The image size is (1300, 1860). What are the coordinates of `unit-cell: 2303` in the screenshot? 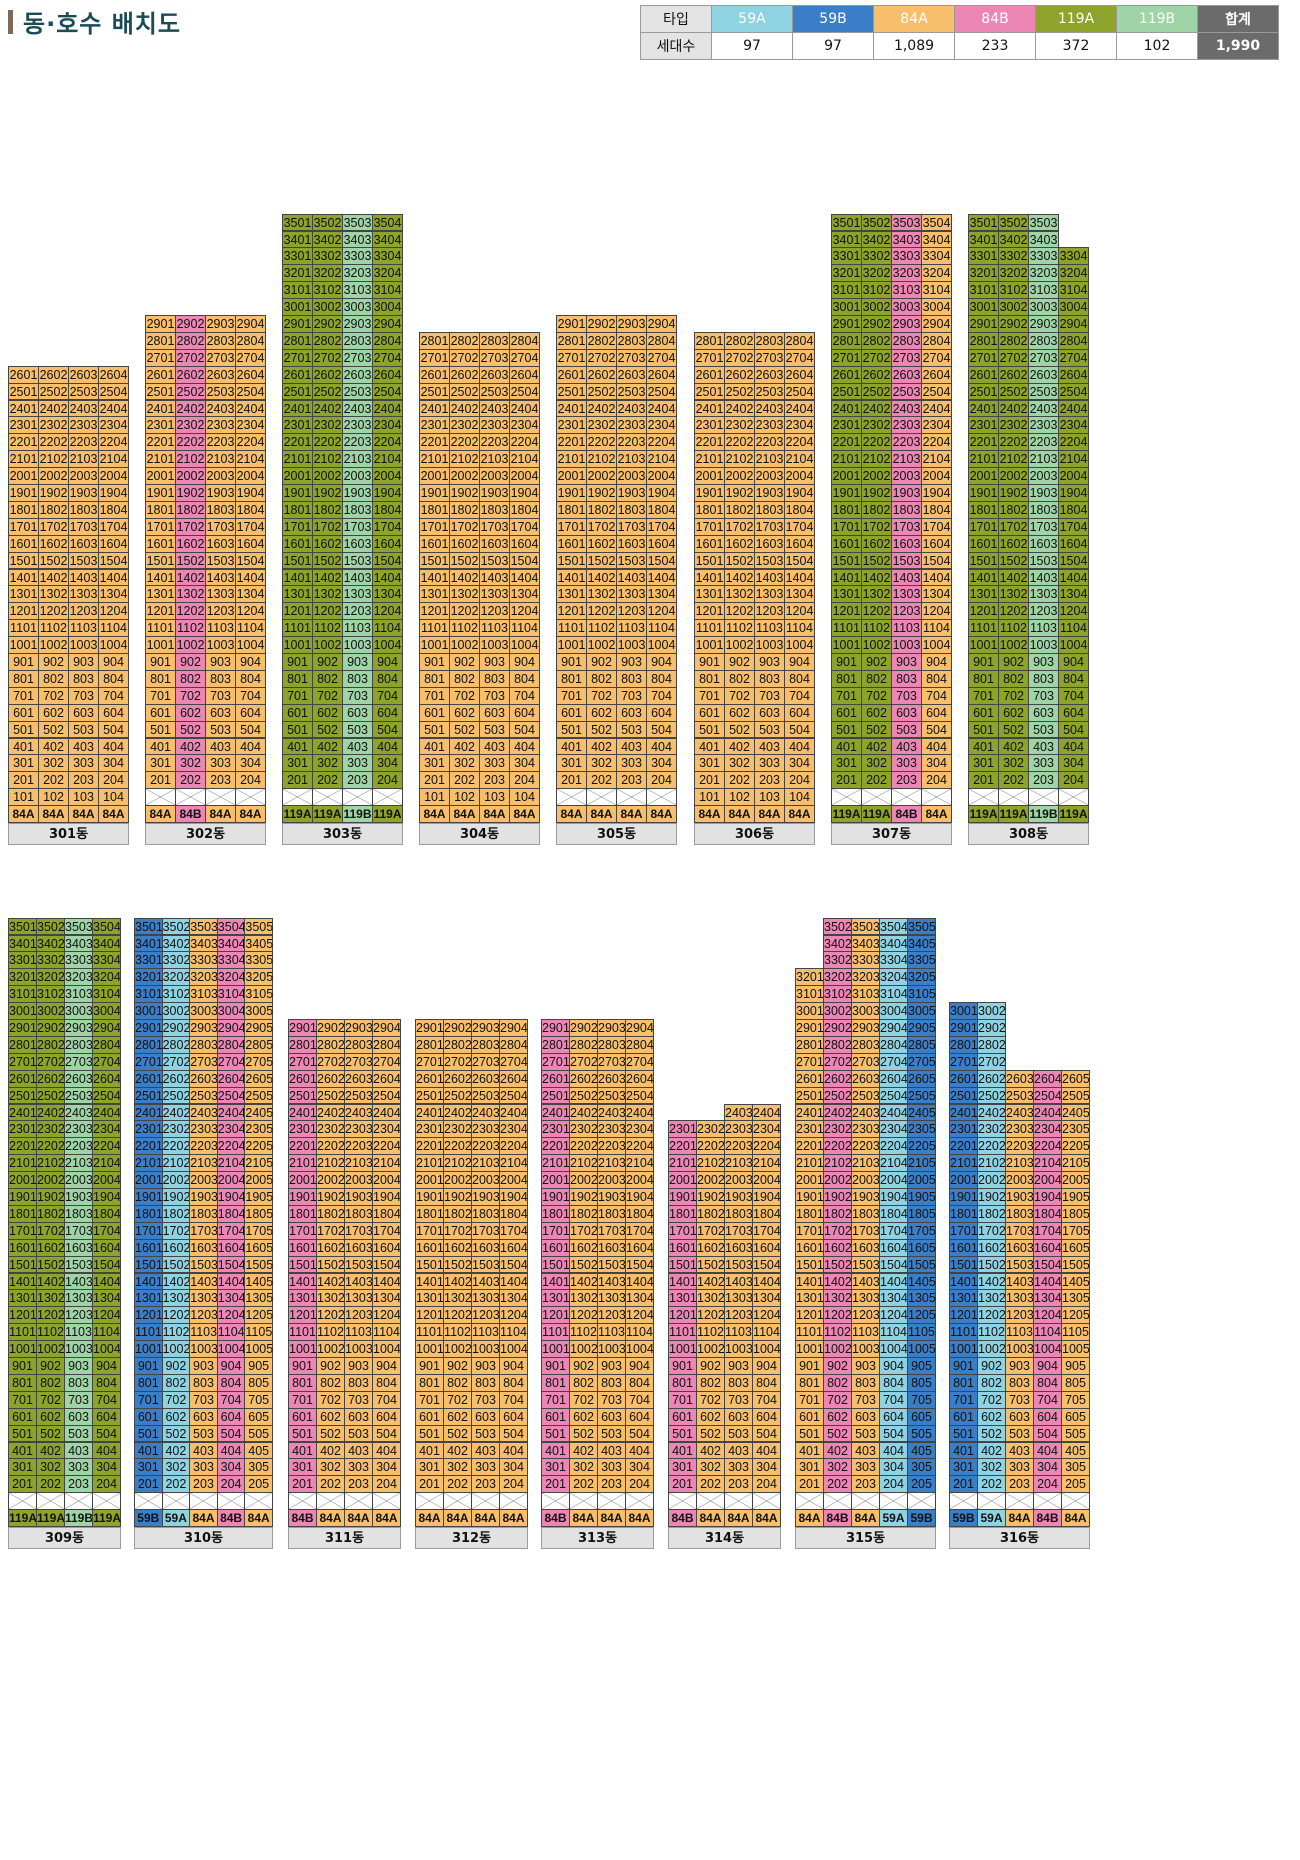 It's located at (220, 425).